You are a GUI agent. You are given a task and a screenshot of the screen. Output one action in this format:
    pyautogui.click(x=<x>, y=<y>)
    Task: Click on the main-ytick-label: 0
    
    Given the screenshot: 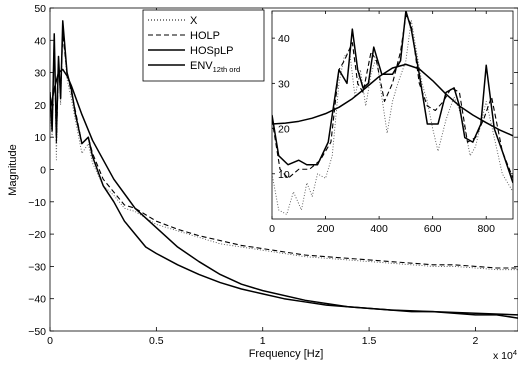 What is the action you would take?
    pyautogui.click(x=43, y=171)
    